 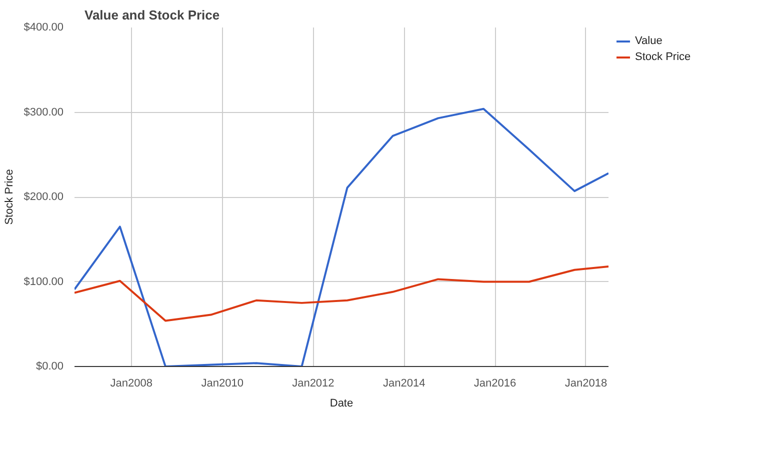 I want to click on x-tick-label: Jan2012, so click(x=313, y=384).